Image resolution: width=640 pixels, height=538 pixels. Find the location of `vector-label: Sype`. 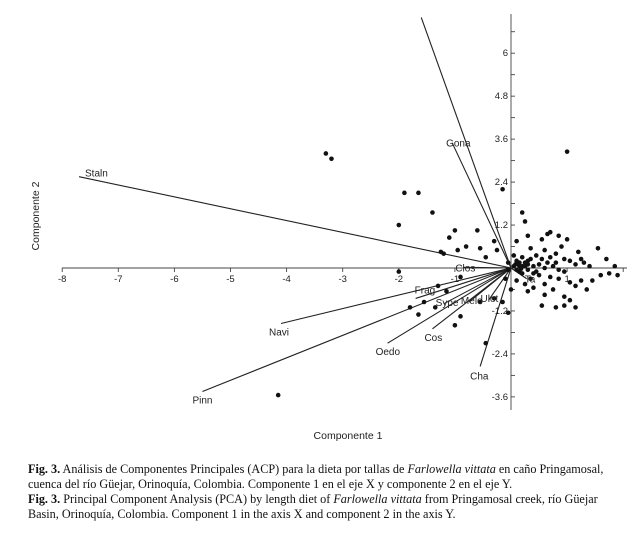

vector-label: Sype is located at coordinates (447, 303).